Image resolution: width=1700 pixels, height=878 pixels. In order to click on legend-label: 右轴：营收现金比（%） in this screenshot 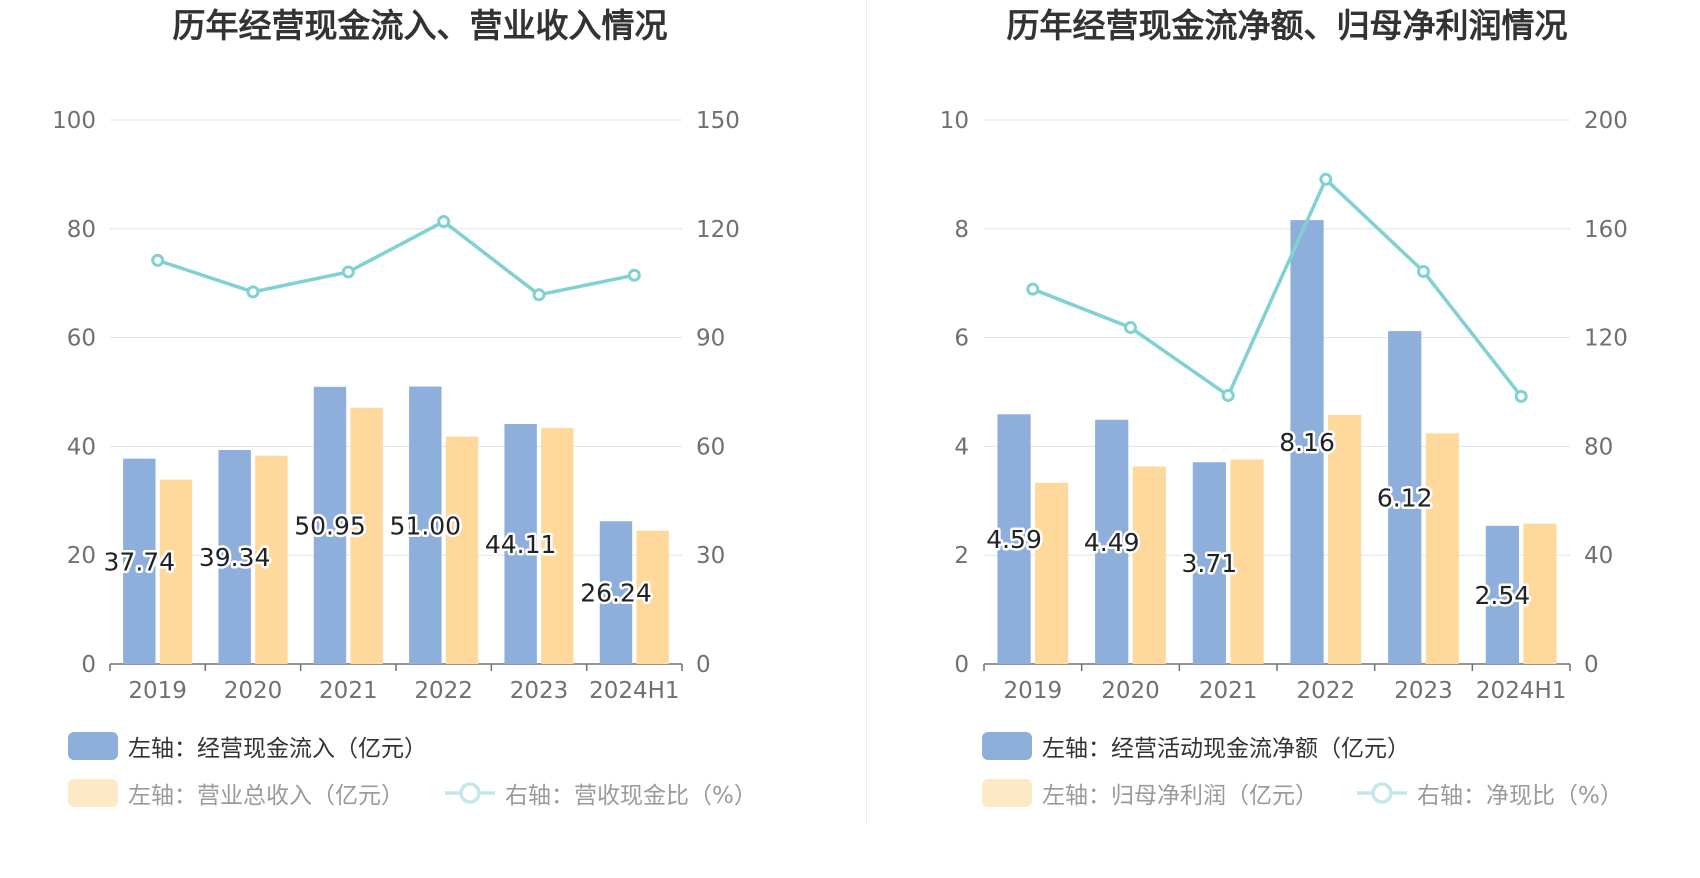, I will do `click(631, 796)`.